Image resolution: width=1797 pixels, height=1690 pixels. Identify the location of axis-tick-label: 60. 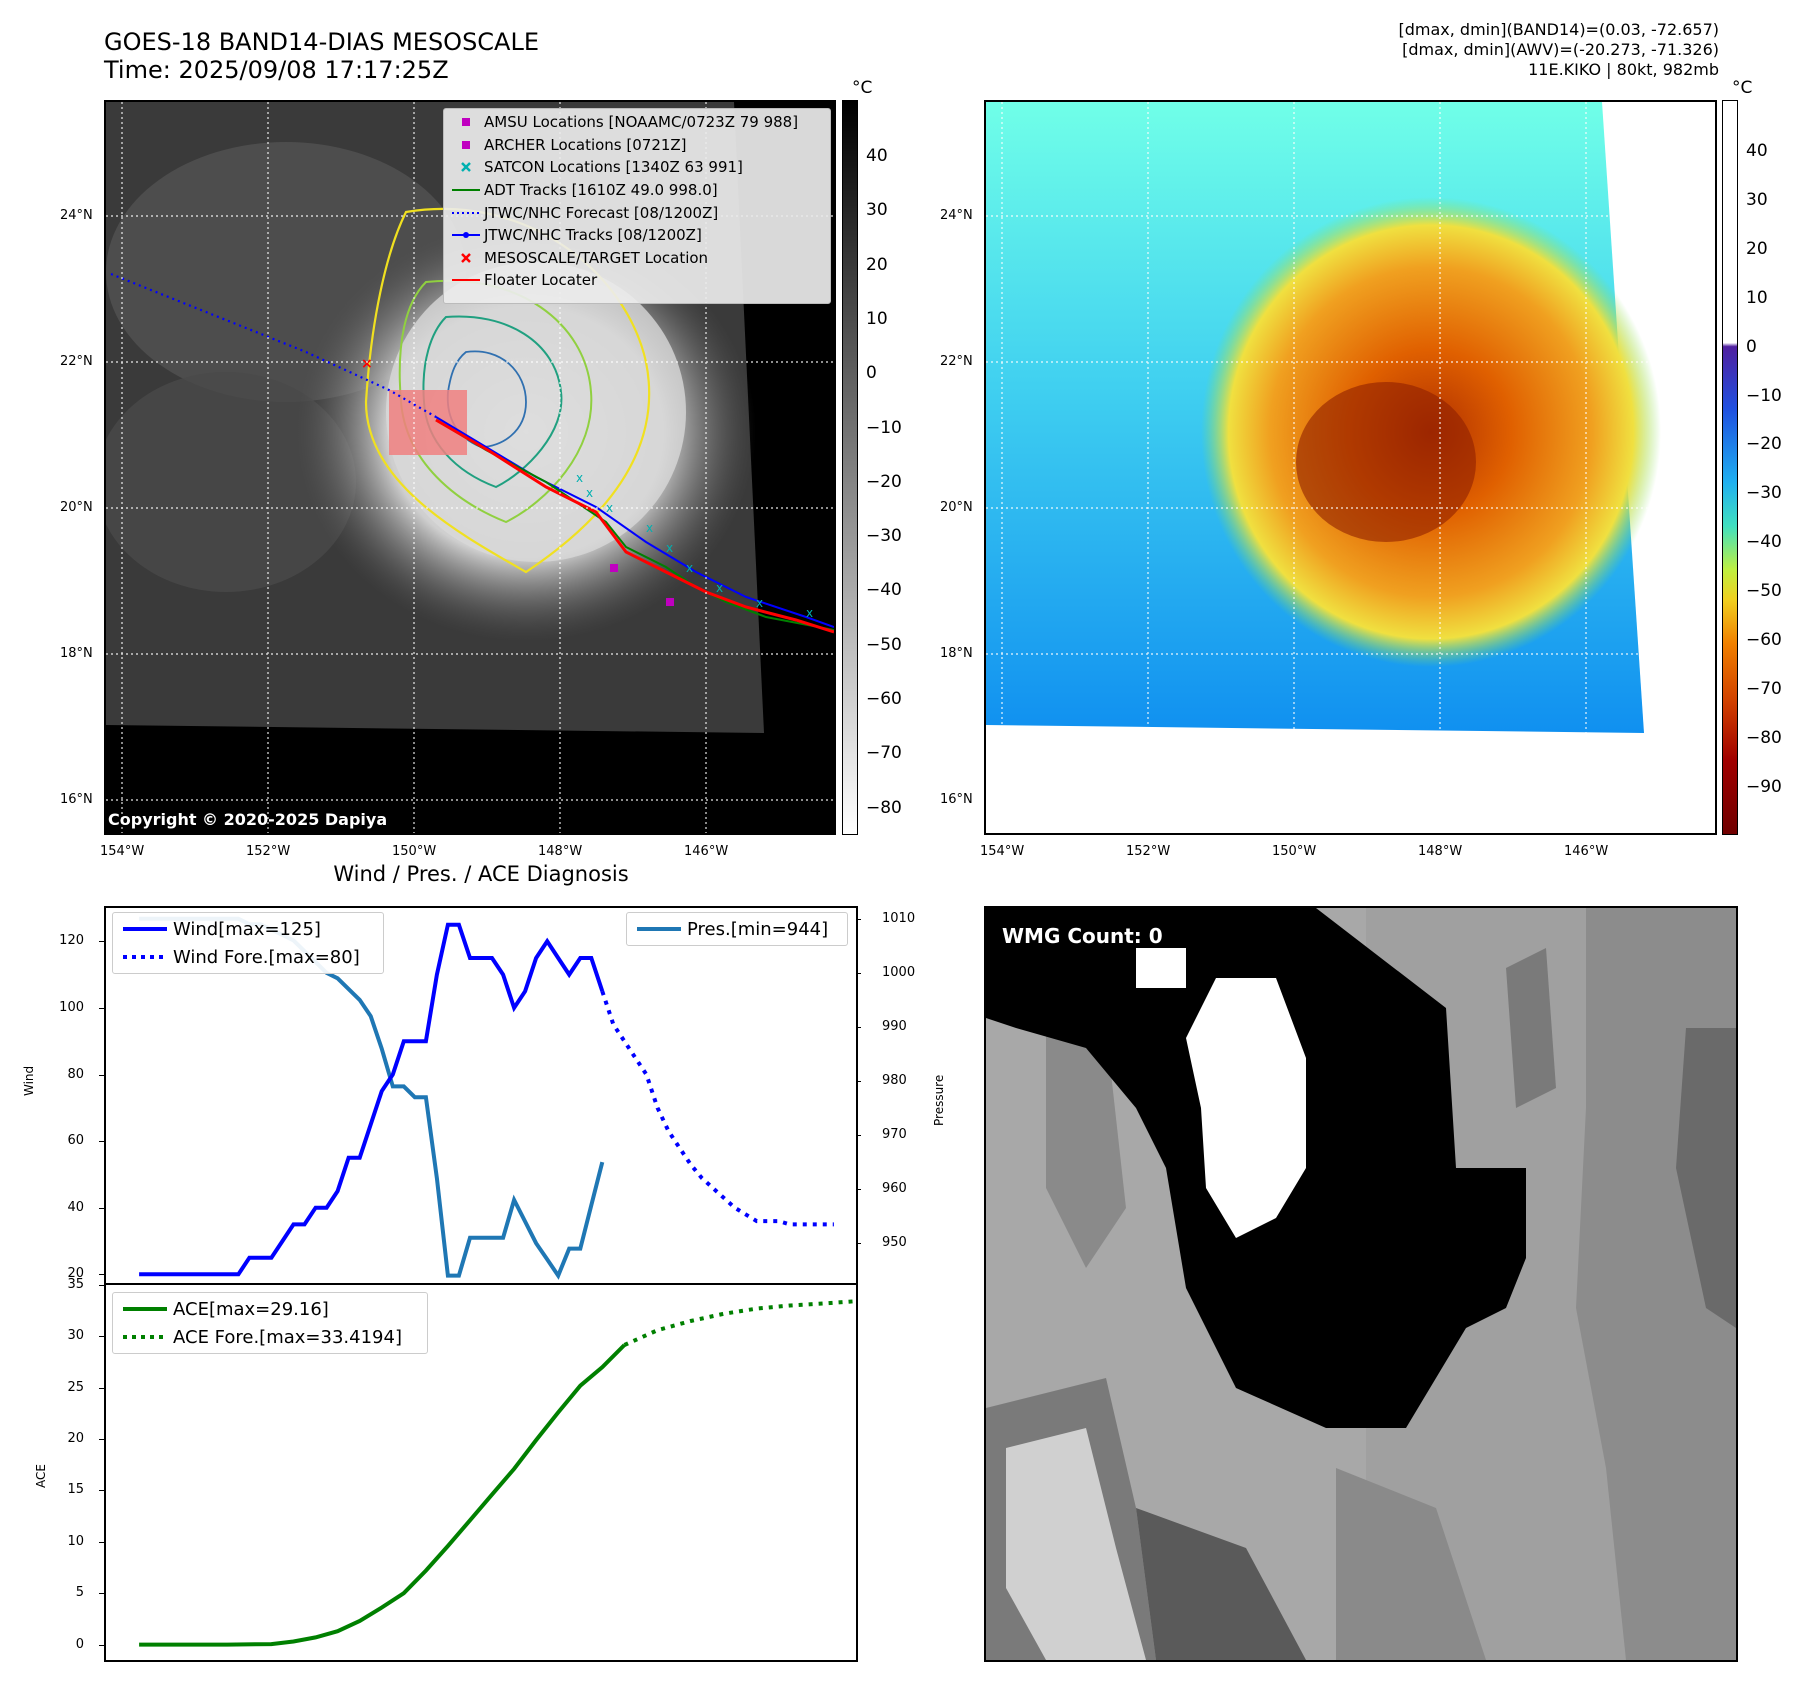
(75, 1141).